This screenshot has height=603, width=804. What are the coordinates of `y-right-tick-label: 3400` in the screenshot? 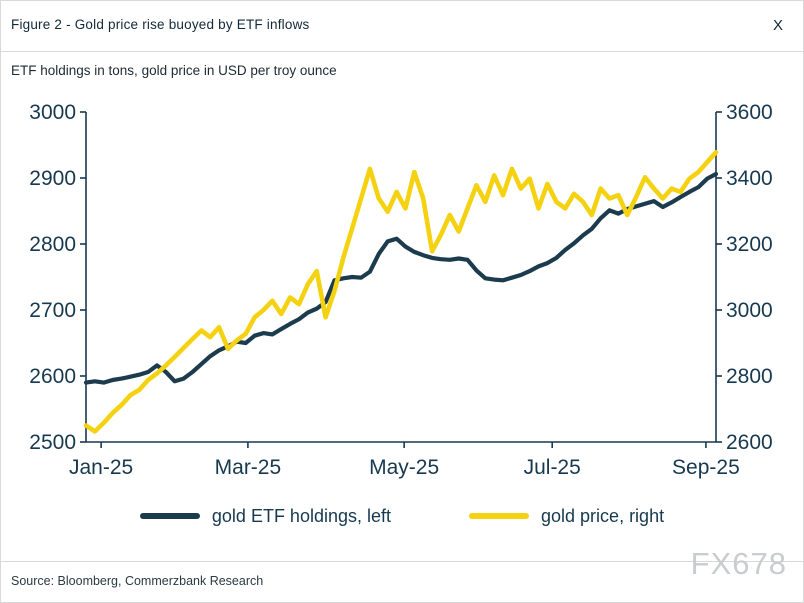 It's located at (749, 178).